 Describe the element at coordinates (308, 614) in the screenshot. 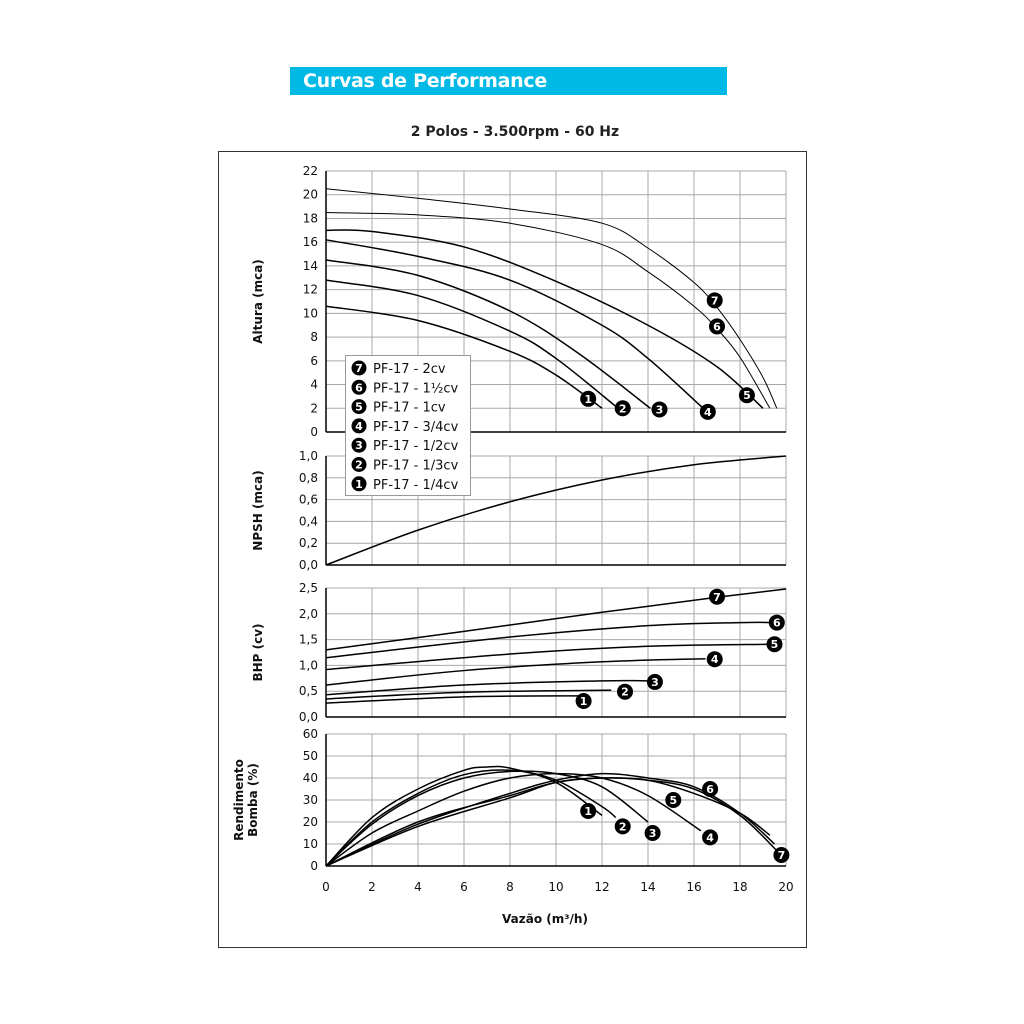

I see `y-tick-label: 2,0` at that location.